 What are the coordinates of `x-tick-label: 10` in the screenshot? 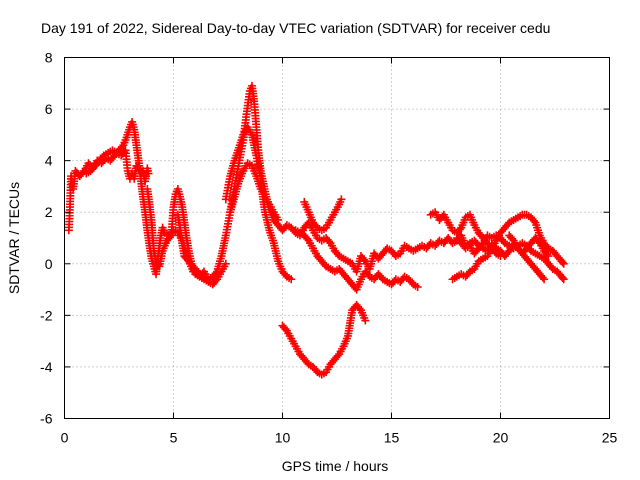 It's located at (283, 438).